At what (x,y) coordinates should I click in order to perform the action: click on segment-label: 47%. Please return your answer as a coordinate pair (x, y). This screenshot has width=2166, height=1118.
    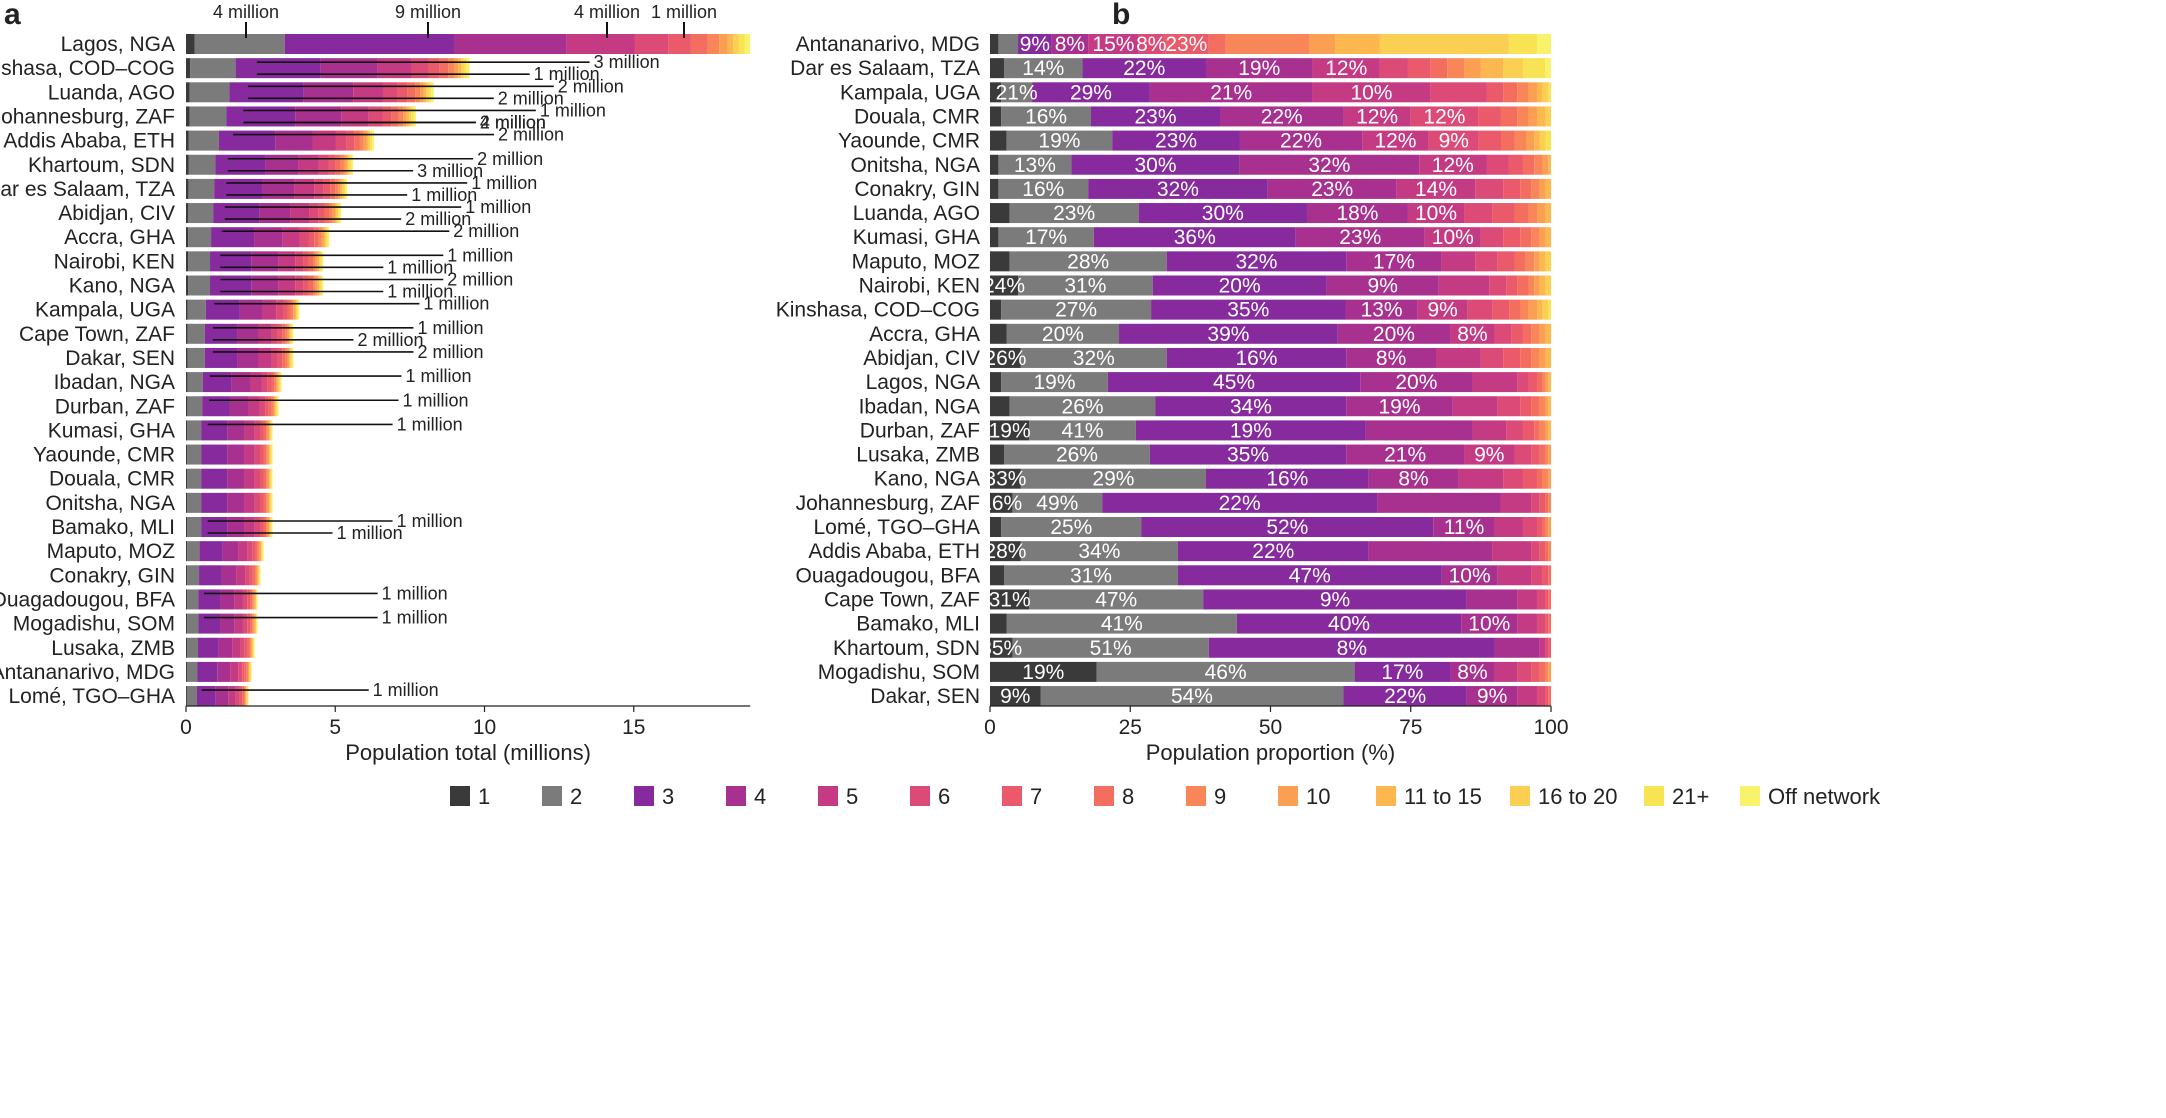
    Looking at the image, I should click on (1310, 575).